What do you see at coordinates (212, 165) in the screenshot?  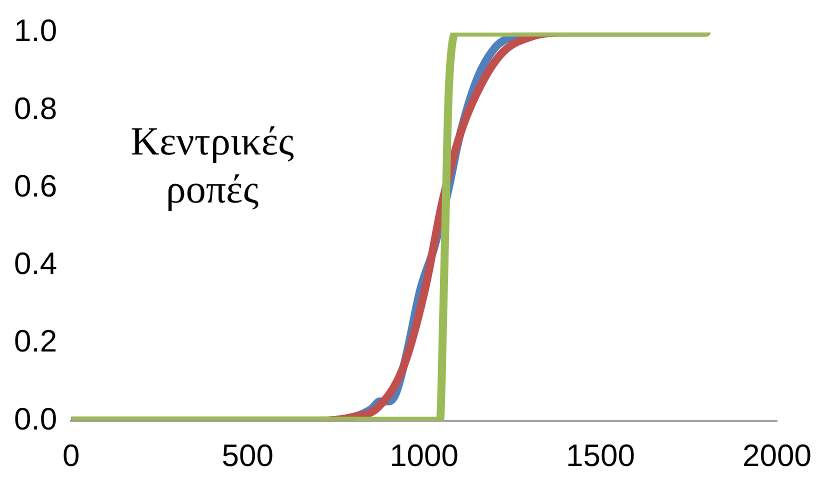 I see `annotation: Κεντρικές ροπές` at bounding box center [212, 165].